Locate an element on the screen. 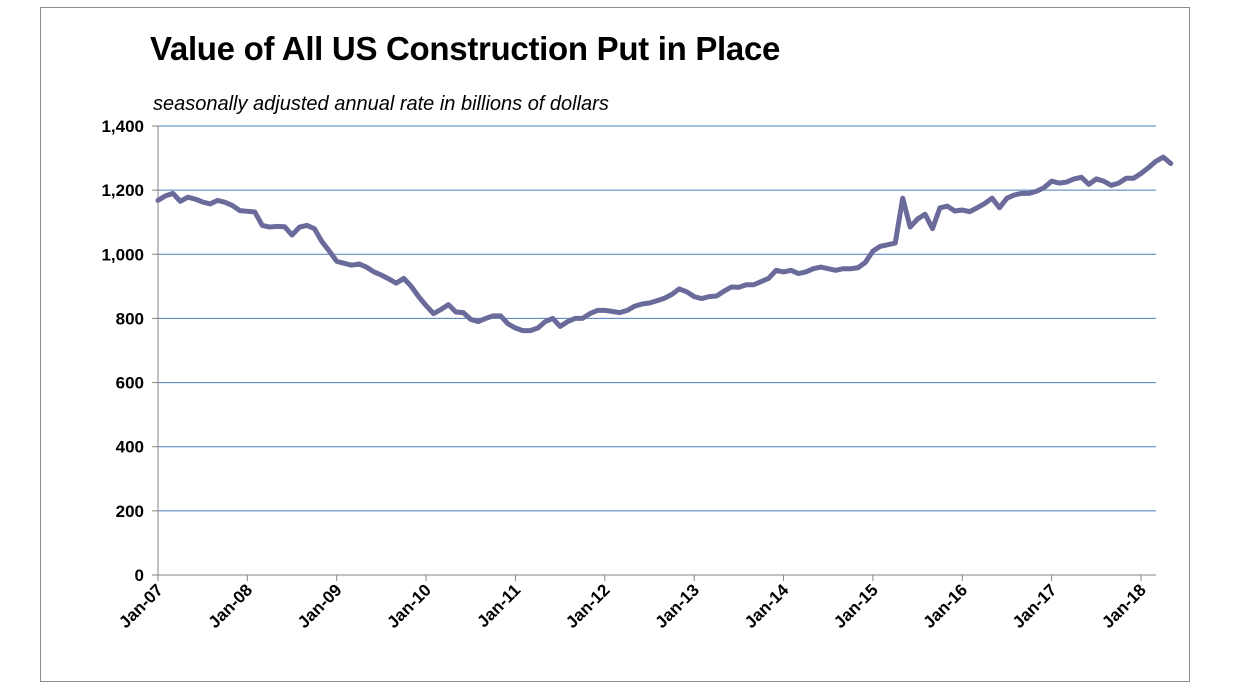 The height and width of the screenshot is (694, 1235). x-tick-label: Jan-08 is located at coordinates (231, 606).